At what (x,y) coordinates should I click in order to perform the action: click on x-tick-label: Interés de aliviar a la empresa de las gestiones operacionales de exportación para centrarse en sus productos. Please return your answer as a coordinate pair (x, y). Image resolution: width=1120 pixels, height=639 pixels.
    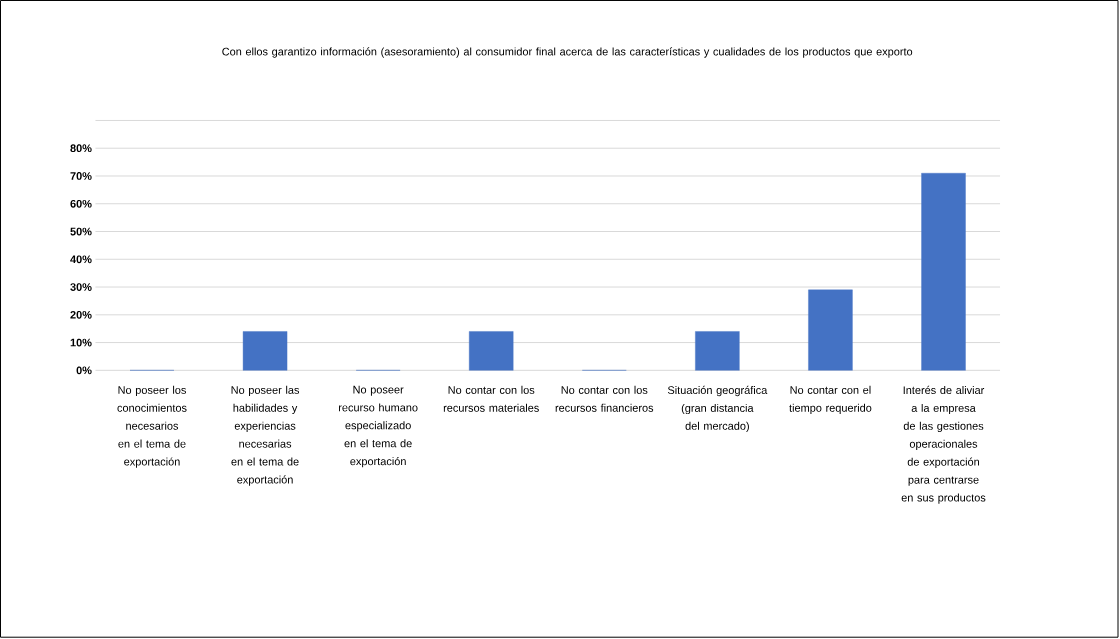
    Looking at the image, I should click on (943, 444).